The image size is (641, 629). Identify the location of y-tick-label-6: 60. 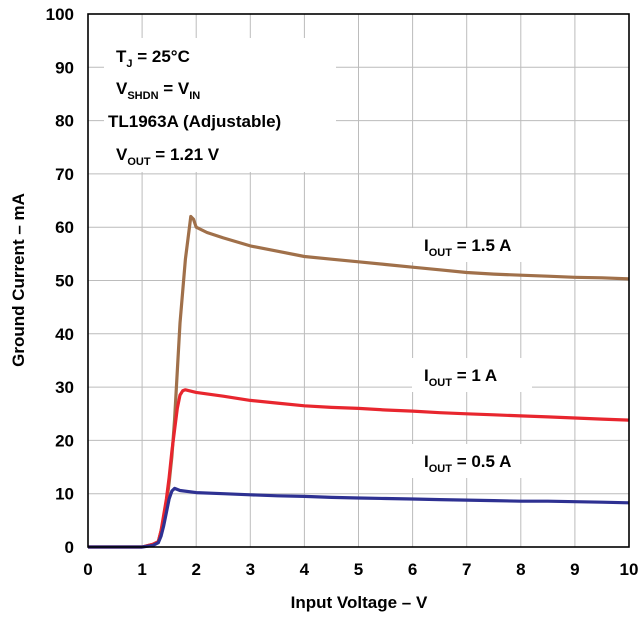
(64, 227).